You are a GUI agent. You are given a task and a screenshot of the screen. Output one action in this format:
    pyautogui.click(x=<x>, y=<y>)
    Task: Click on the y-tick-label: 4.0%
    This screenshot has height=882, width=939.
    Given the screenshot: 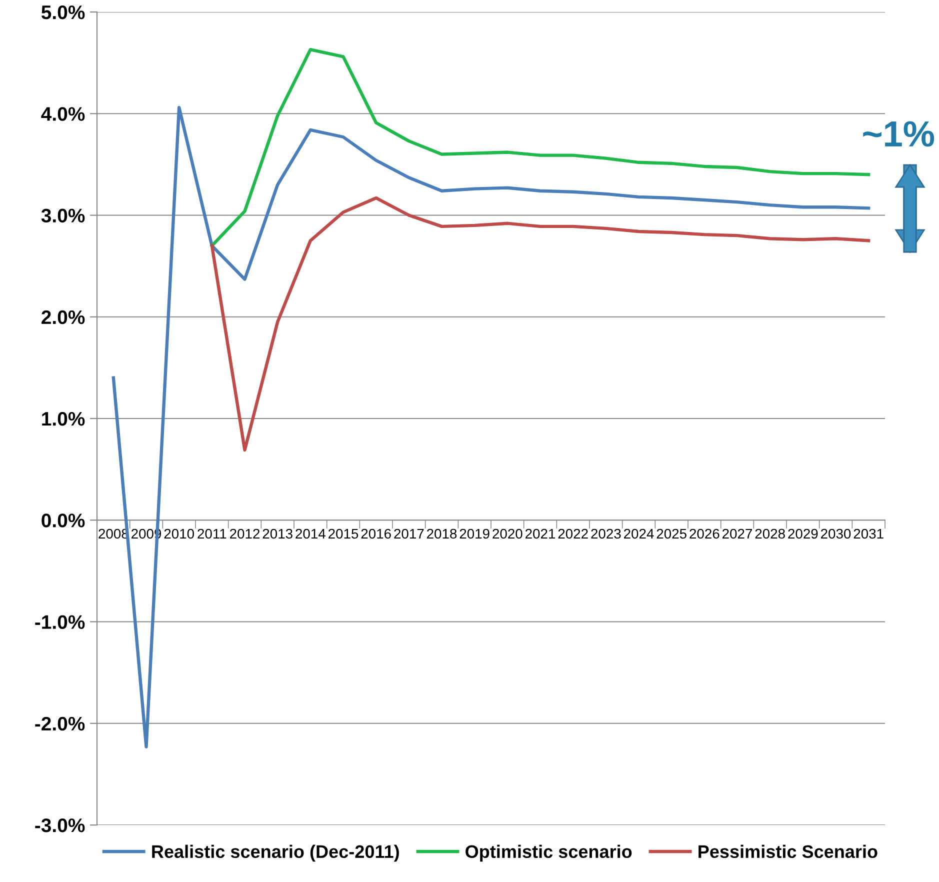 What is the action you would take?
    pyautogui.click(x=63, y=114)
    